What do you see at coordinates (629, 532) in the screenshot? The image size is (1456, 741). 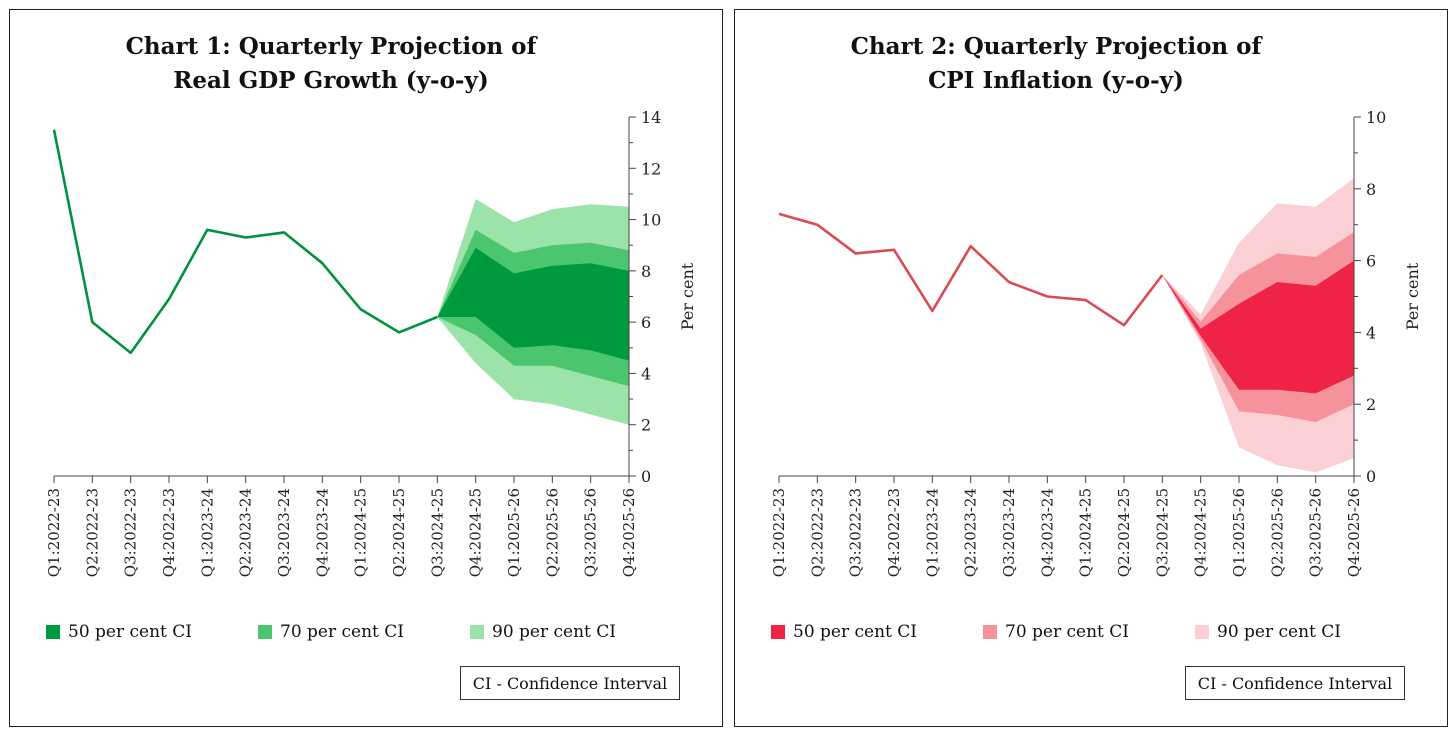 I see `chart-1-x-tick-label: Q4:2025-26` at bounding box center [629, 532].